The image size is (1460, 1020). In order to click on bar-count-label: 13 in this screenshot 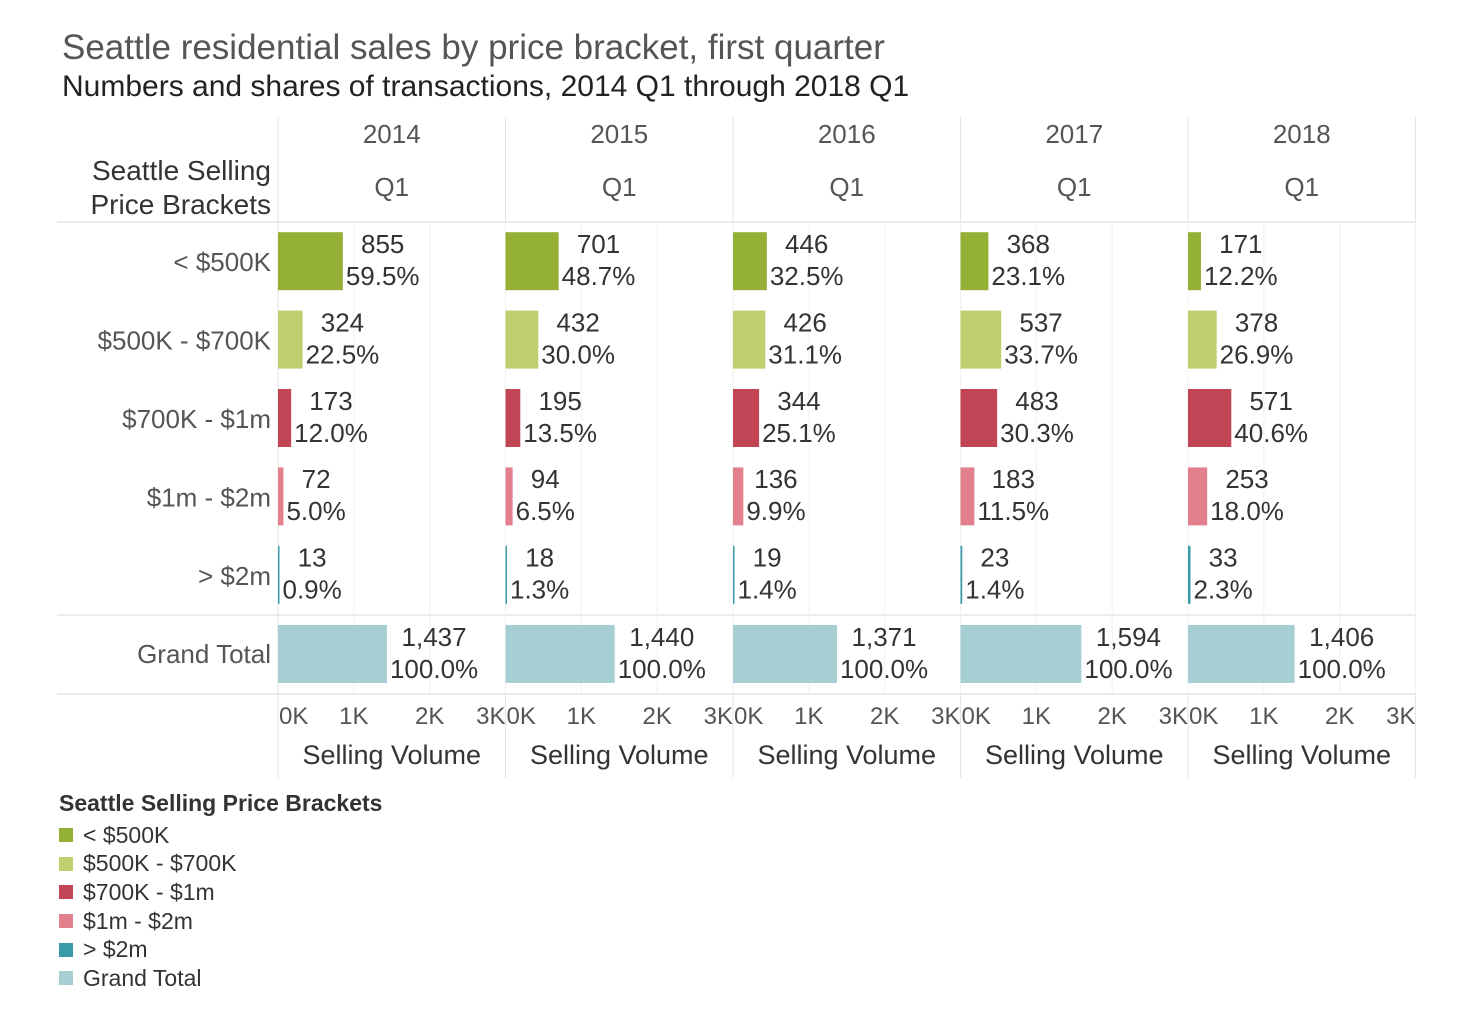, I will do `click(312, 558)`.